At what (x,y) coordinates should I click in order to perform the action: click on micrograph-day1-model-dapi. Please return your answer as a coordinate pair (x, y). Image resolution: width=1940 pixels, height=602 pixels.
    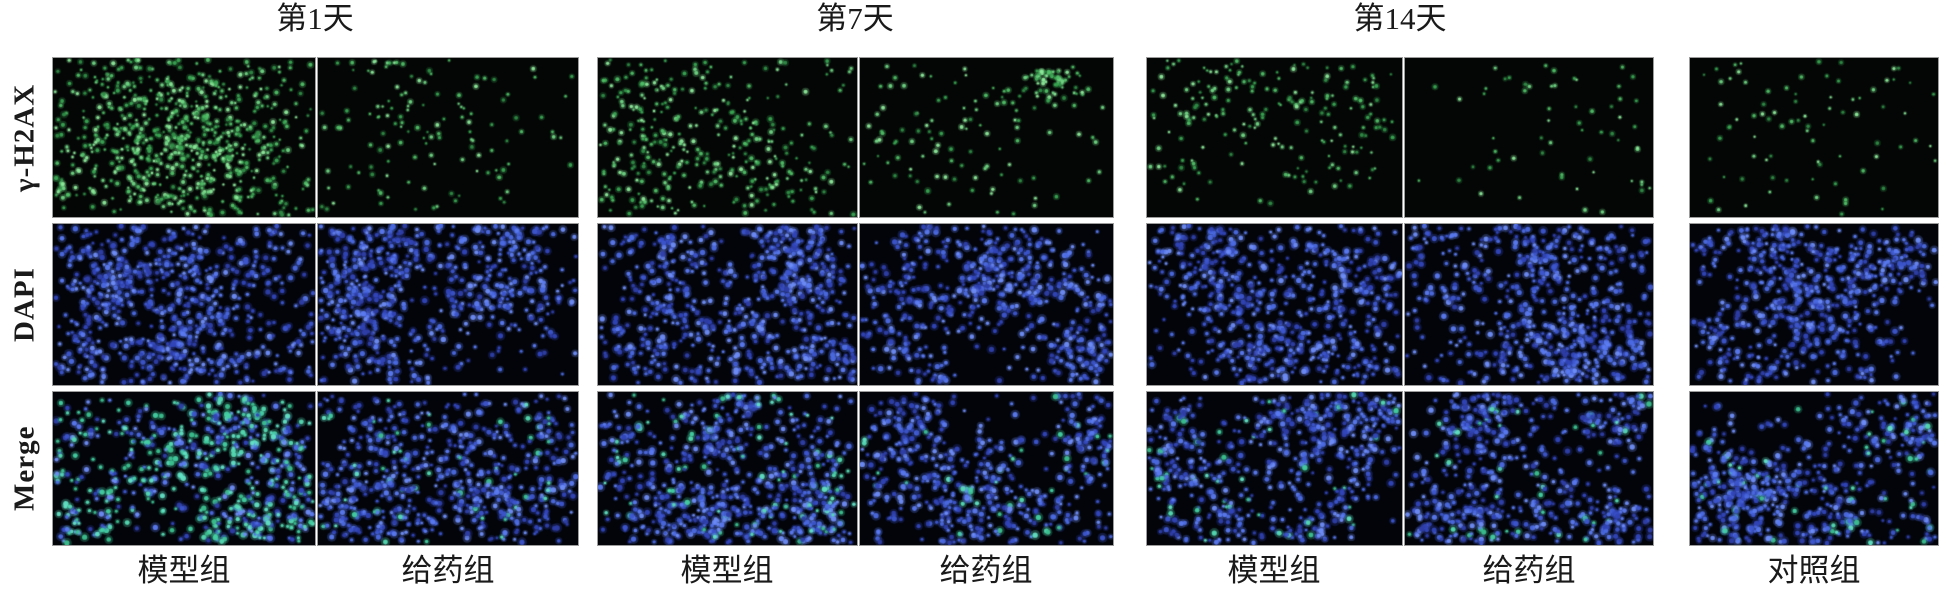
    Looking at the image, I should click on (184, 304).